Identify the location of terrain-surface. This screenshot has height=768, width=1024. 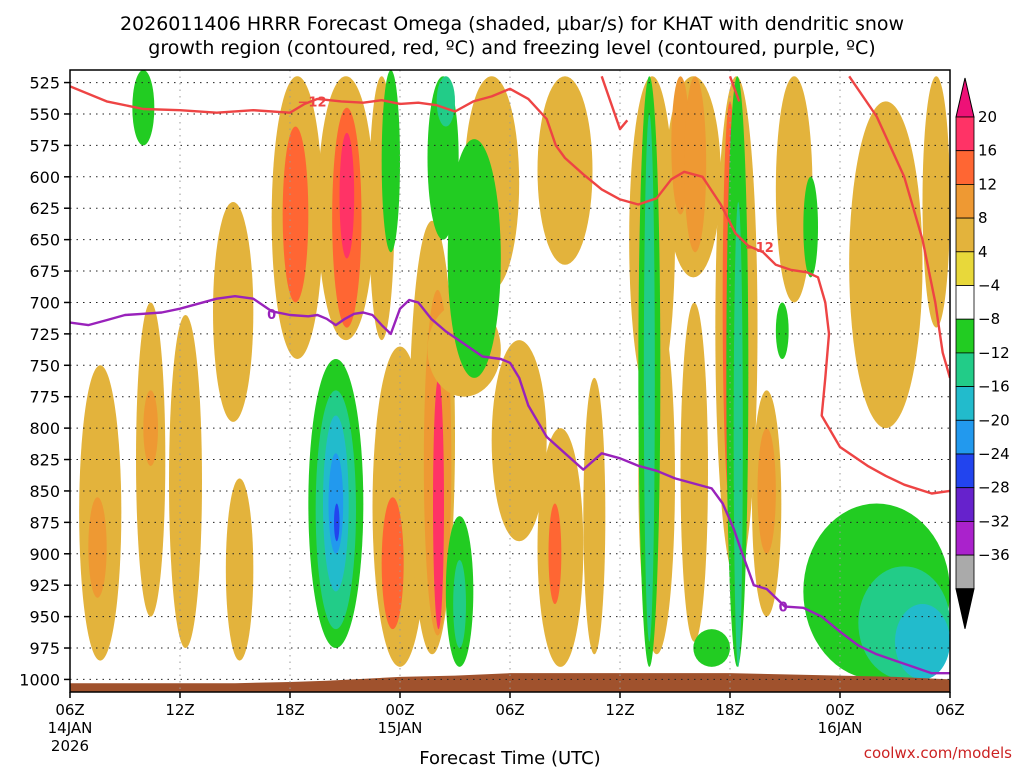
(510, 682).